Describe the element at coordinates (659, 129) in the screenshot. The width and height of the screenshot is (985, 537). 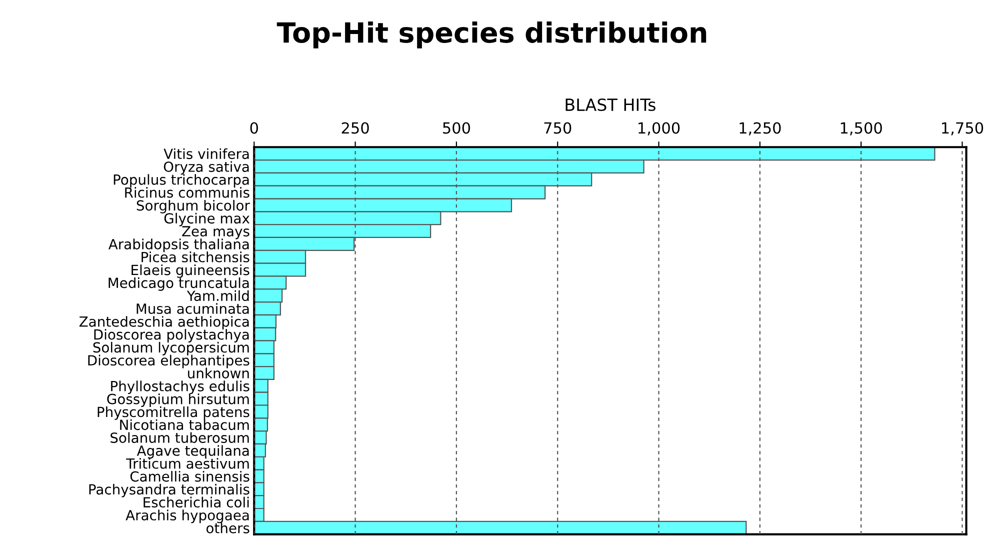
I see `x-tick-label: 1,000` at that location.